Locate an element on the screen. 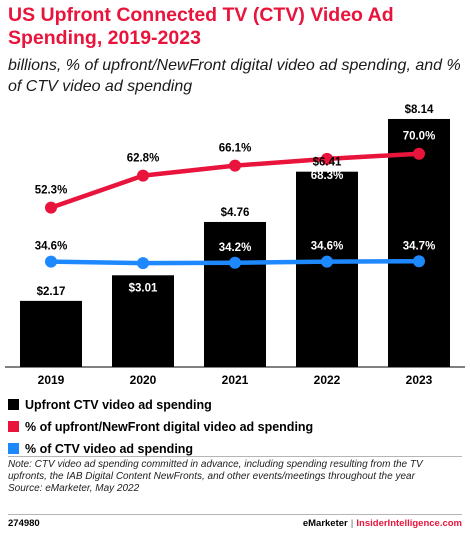 The width and height of the screenshot is (470, 535). red-series-point-2020 is located at coordinates (143, 175).